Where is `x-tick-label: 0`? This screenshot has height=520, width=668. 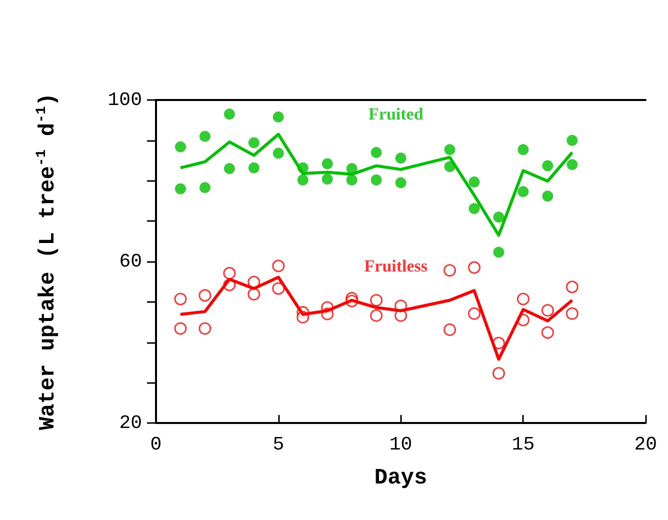
x-tick-label: 0 is located at coordinates (156, 445).